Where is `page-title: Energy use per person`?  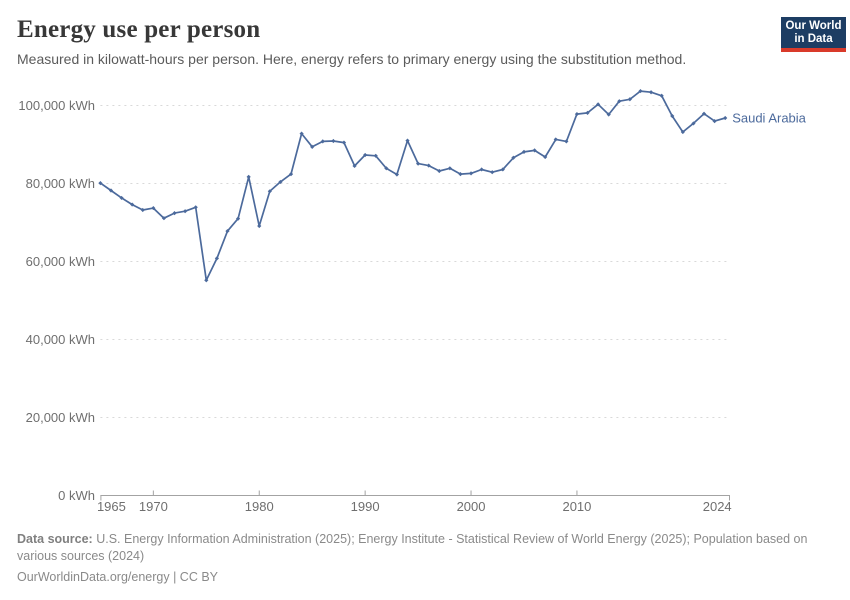
page-title: Energy use per person is located at coordinates (139, 29).